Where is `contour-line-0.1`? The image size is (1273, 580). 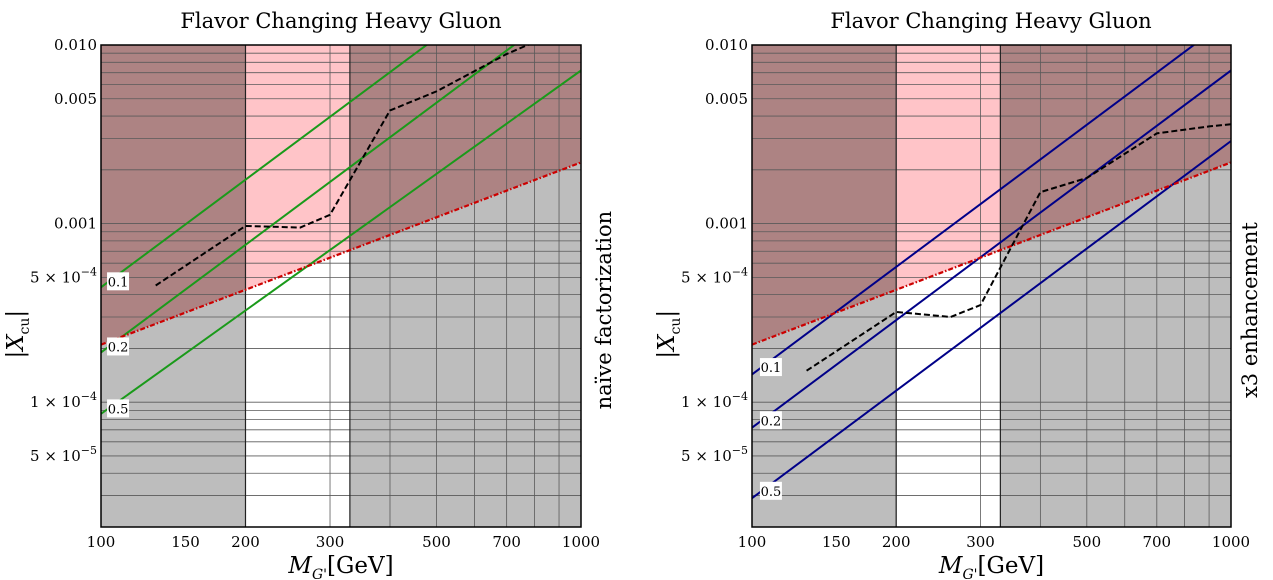 contour-line-0.1 is located at coordinates (265, 167).